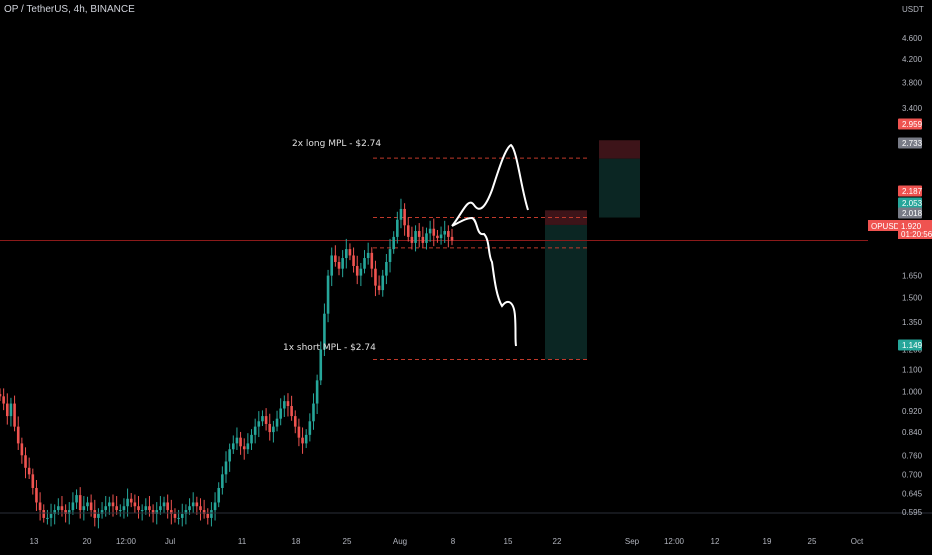 The width and height of the screenshot is (932, 555). I want to click on symbol-badge, so click(883, 225).